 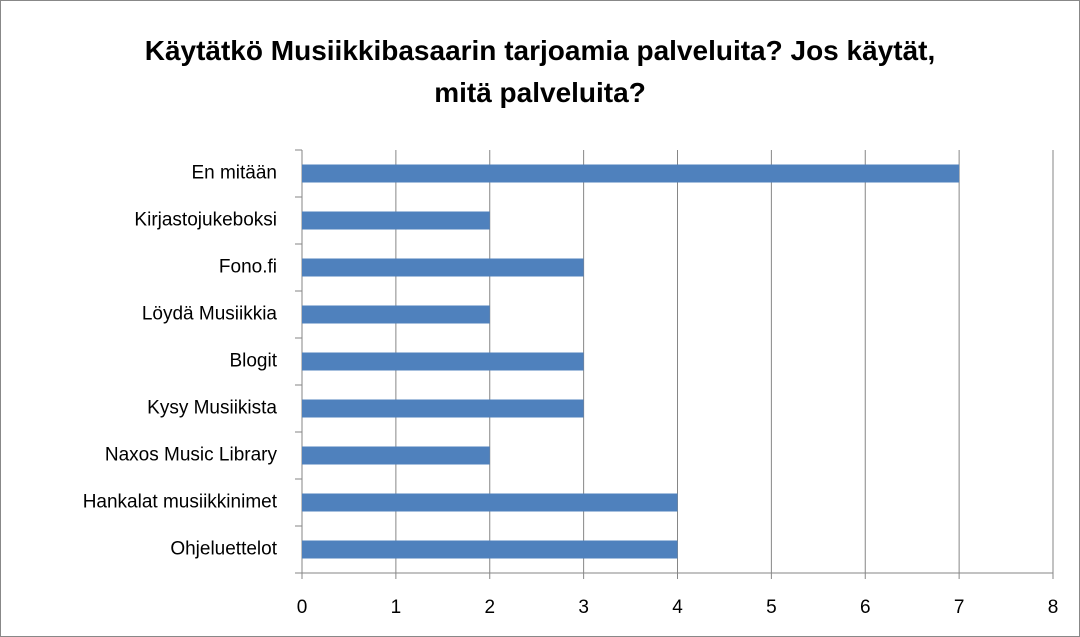 What do you see at coordinates (1053, 607) in the screenshot?
I see `x-tick-label: 8` at bounding box center [1053, 607].